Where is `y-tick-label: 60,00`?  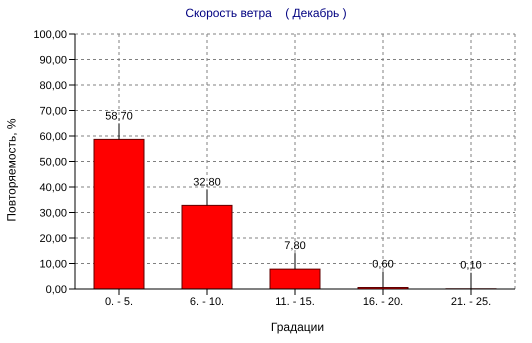 y-tick-label: 60,00 is located at coordinates (53, 136).